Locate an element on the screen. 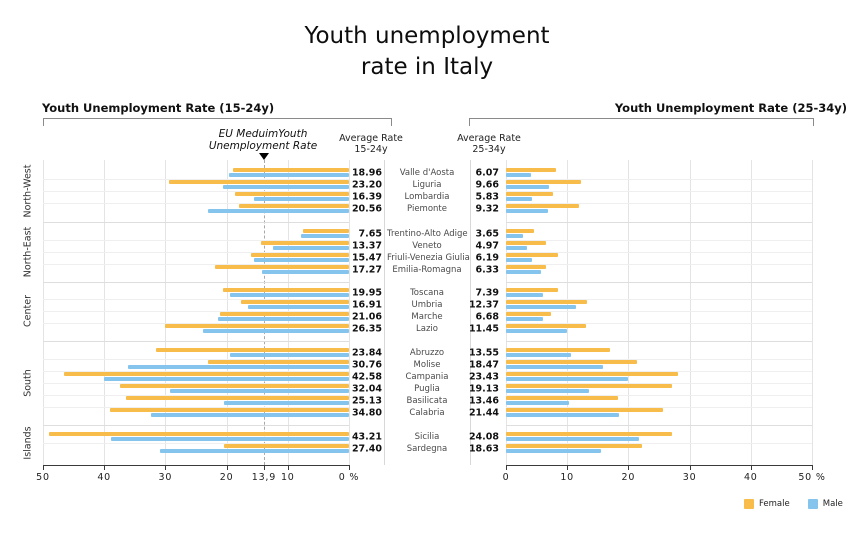 Image resolution: width=854 pixels, height=533 pixels. page-title-line2: rate in Italy is located at coordinates (427, 67).